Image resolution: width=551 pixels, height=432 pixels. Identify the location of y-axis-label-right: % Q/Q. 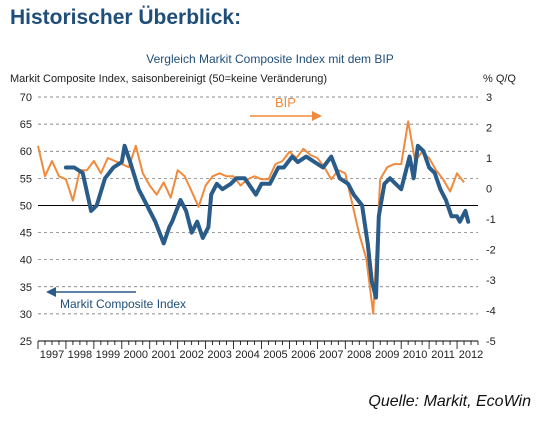
(499, 79).